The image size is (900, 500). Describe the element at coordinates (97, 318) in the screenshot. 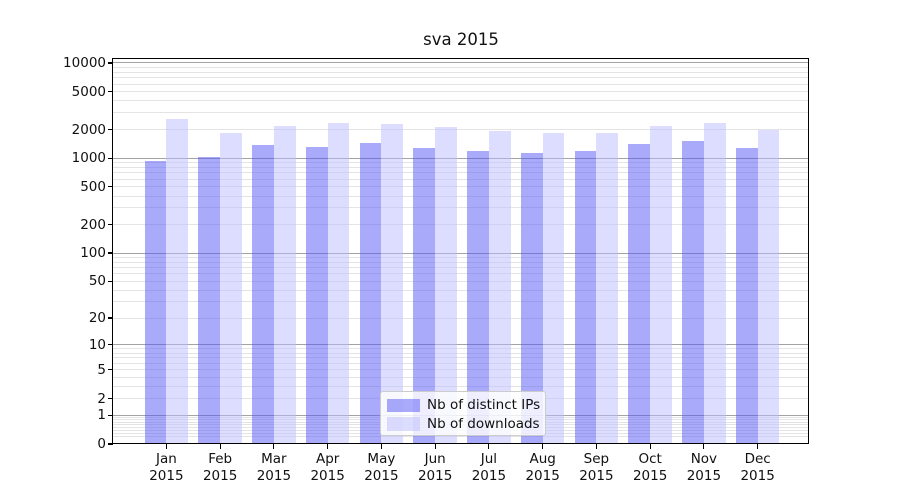

I see `y-tick-label: 20` at that location.